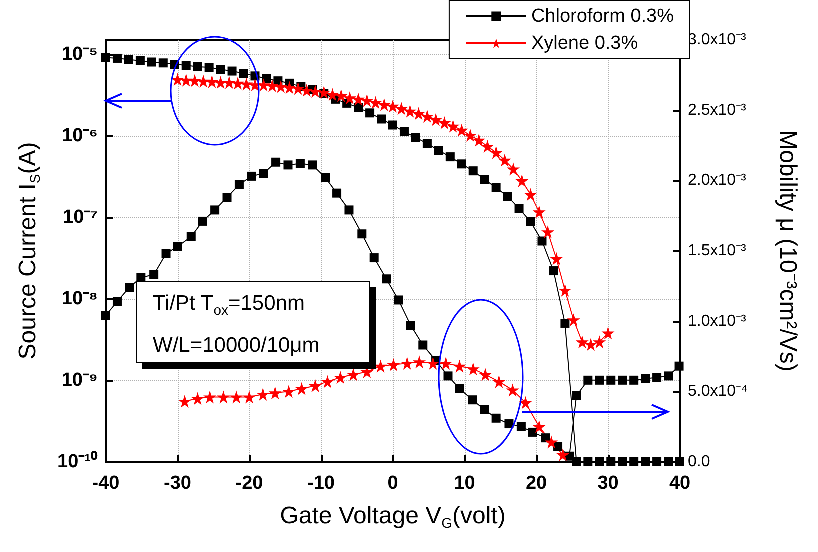 The height and width of the screenshot is (552, 818). What do you see at coordinates (28, 251) in the screenshot?
I see `y-axis-title: Source Current IS(A)` at bounding box center [28, 251].